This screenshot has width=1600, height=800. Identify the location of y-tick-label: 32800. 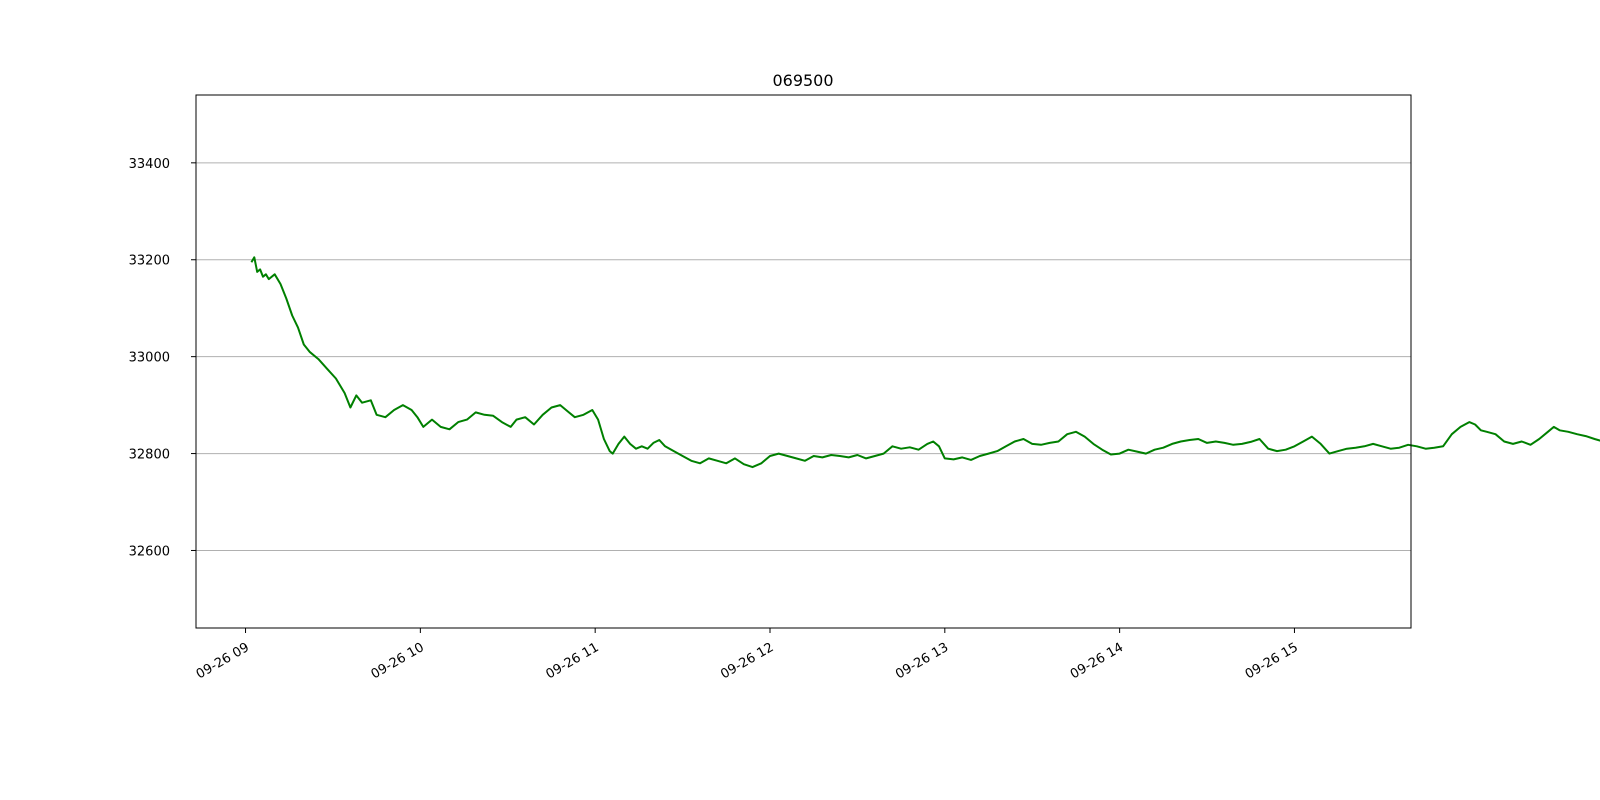
(149, 455).